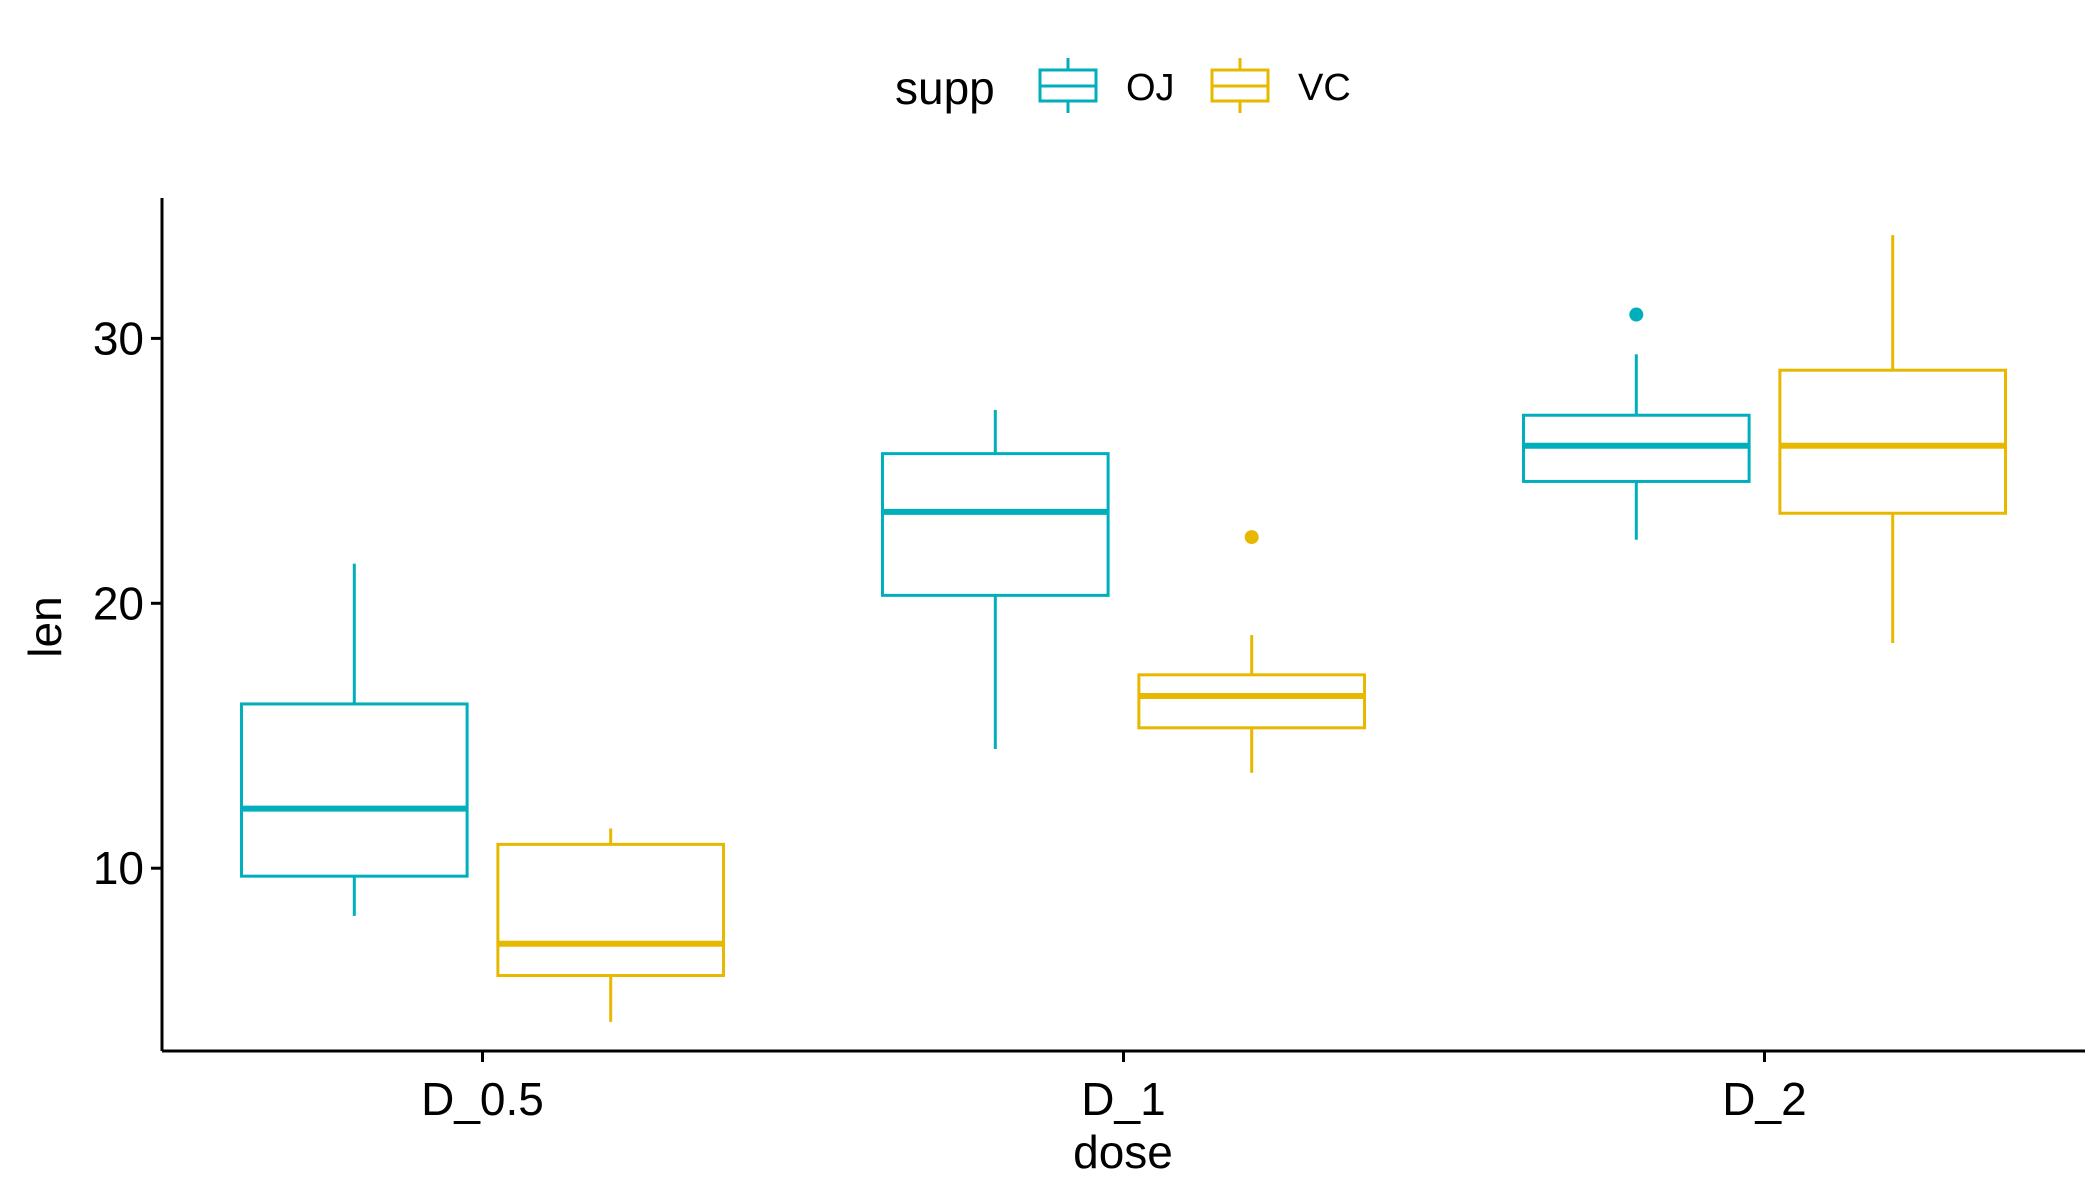 The image size is (2100, 1200). Describe the element at coordinates (1106, 85) in the screenshot. I see `legend-item-OJ: OJ` at that location.